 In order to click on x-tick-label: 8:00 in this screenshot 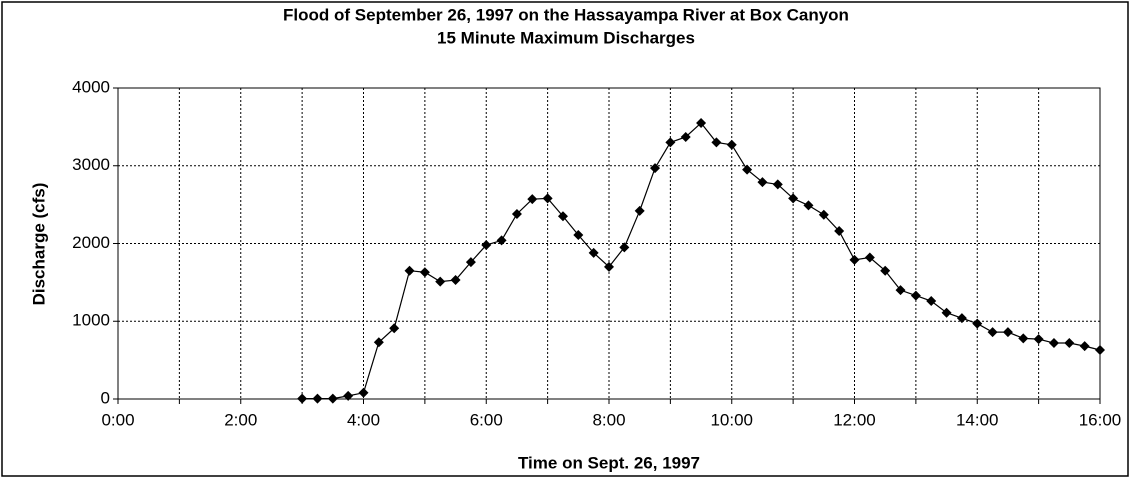, I will do `click(608, 419)`.